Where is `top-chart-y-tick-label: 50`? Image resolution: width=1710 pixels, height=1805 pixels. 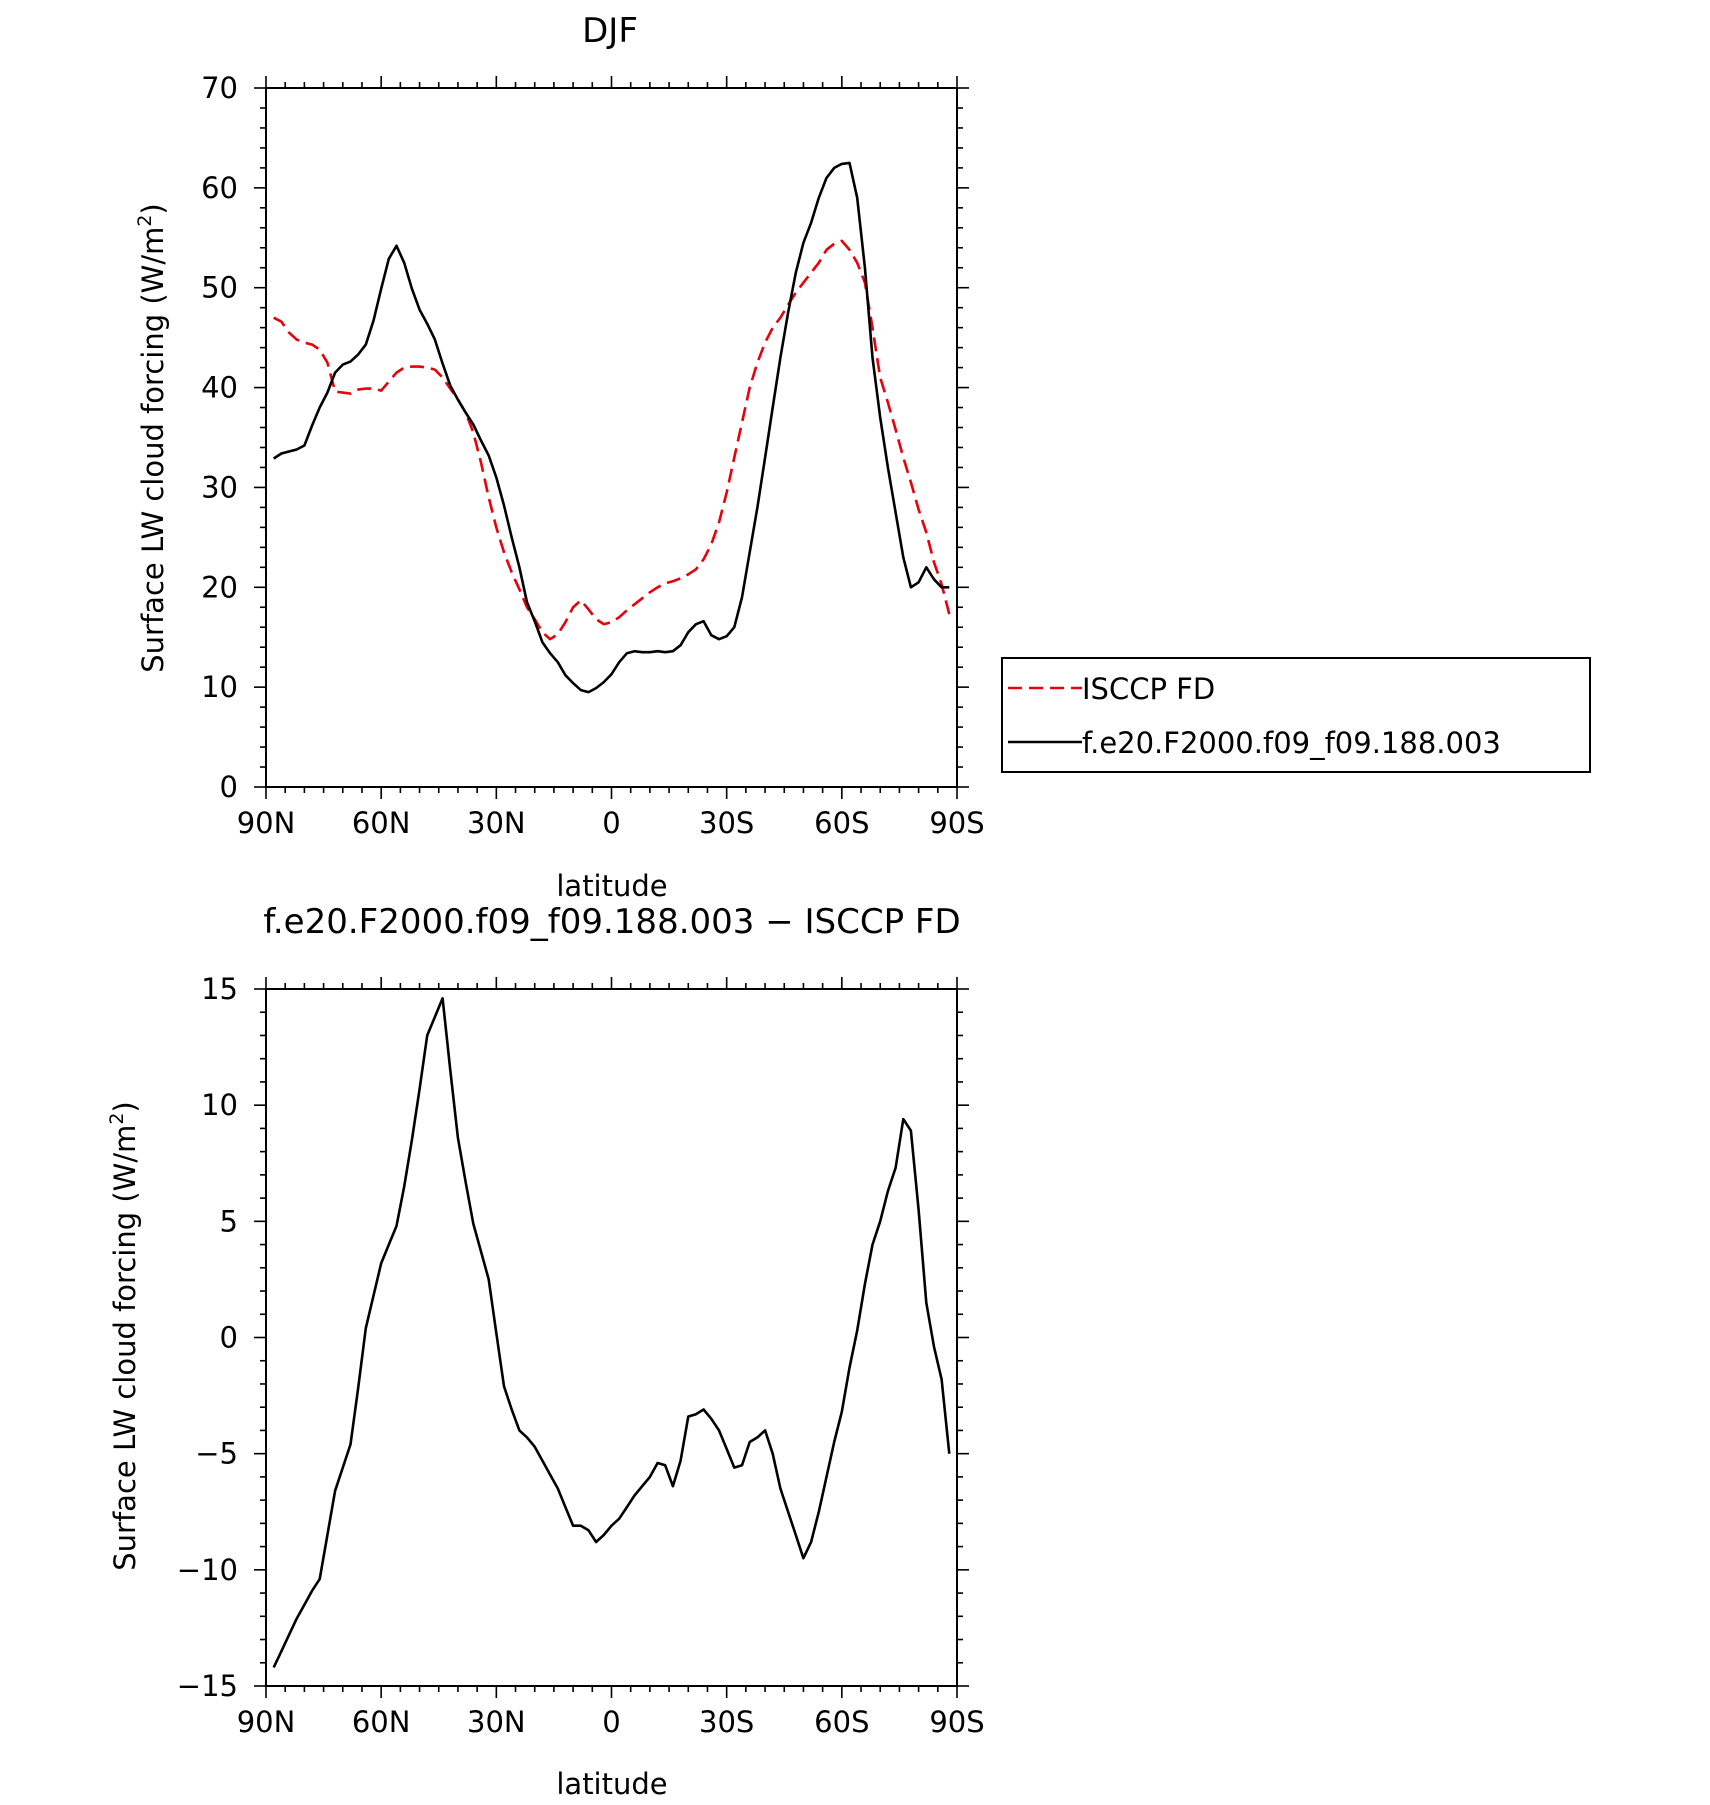 top-chart-y-tick-label: 50 is located at coordinates (219, 288).